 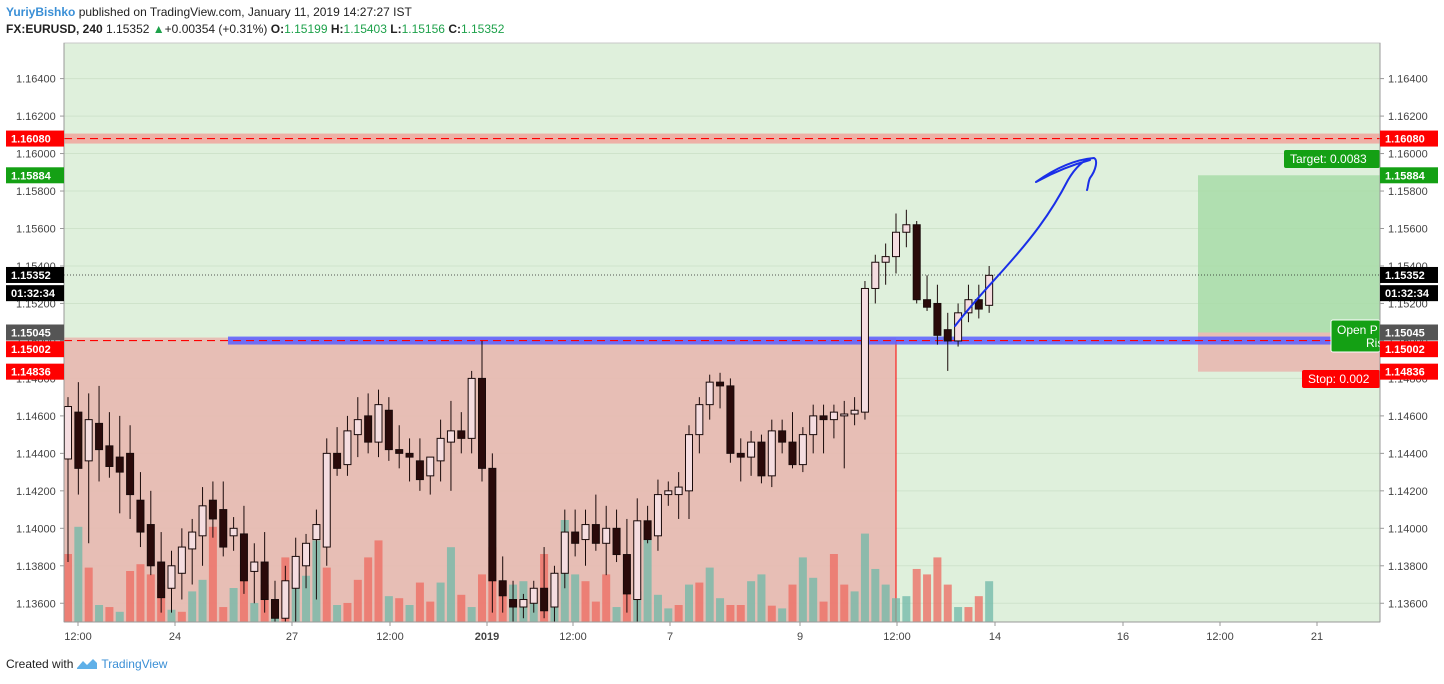 What do you see at coordinates (306, 29) in the screenshot?
I see `open-value: 1.15199` at bounding box center [306, 29].